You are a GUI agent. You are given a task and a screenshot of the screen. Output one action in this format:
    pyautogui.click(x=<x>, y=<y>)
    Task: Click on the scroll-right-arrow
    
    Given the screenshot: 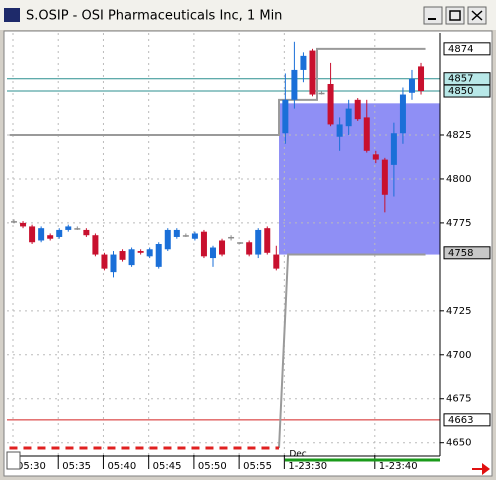 What is the action you would take?
    pyautogui.click(x=481, y=469)
    